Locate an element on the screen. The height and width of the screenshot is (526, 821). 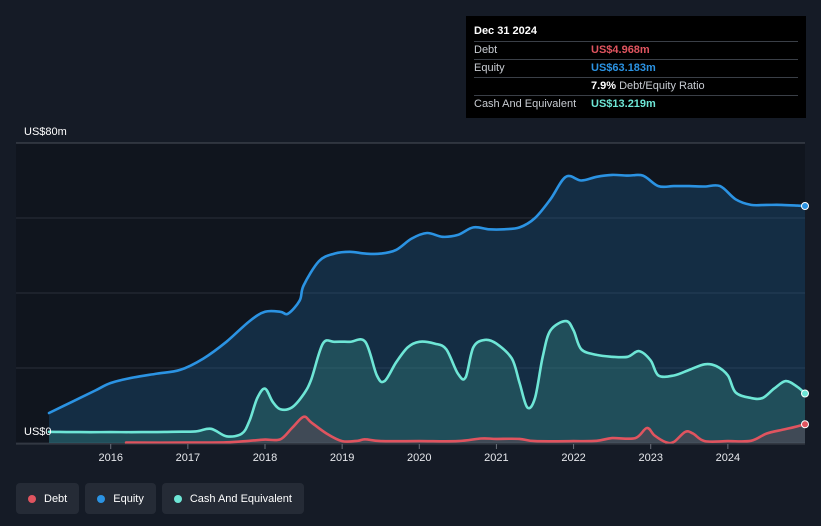
y-axis-top-label: US$80m is located at coordinates (45, 132).